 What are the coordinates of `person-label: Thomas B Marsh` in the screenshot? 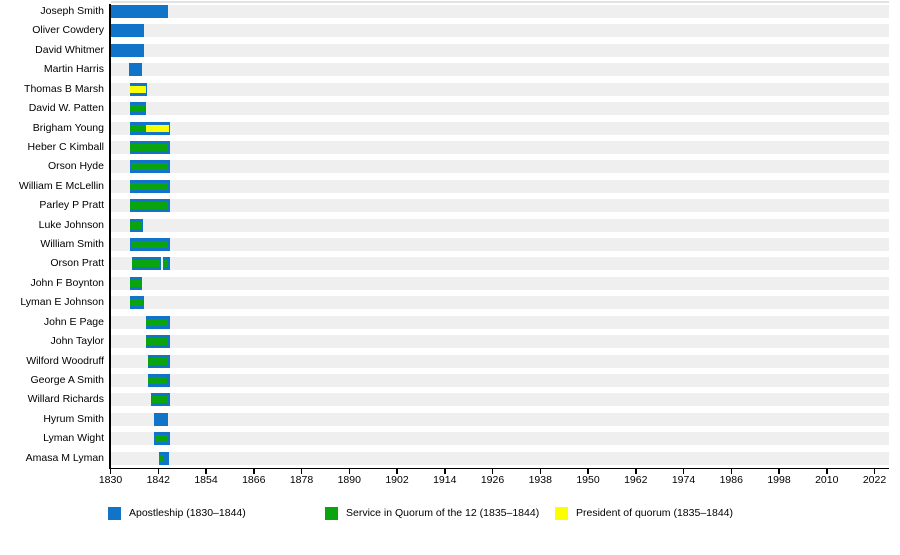 It's located at (64, 88).